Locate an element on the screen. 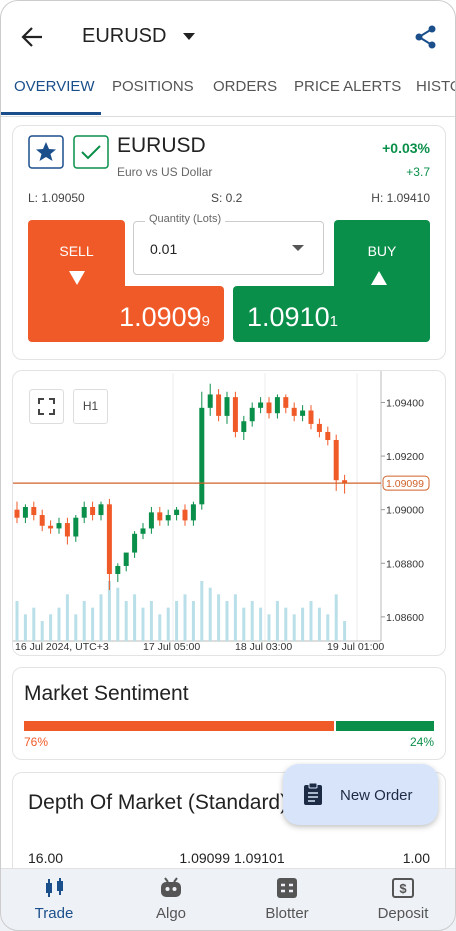 This screenshot has width=456, height=931. price-line-label: 1.09099 is located at coordinates (405, 484).